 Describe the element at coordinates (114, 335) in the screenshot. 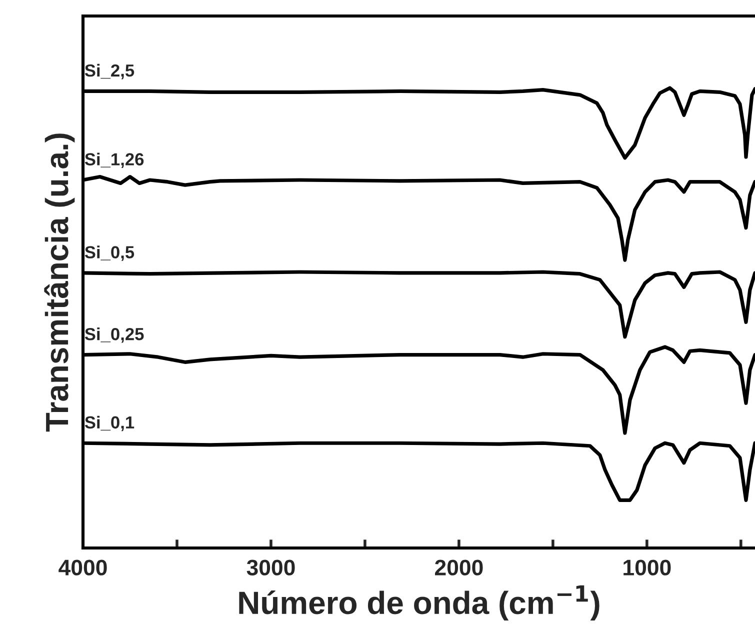

I see `series-label: Si_0,25` at that location.